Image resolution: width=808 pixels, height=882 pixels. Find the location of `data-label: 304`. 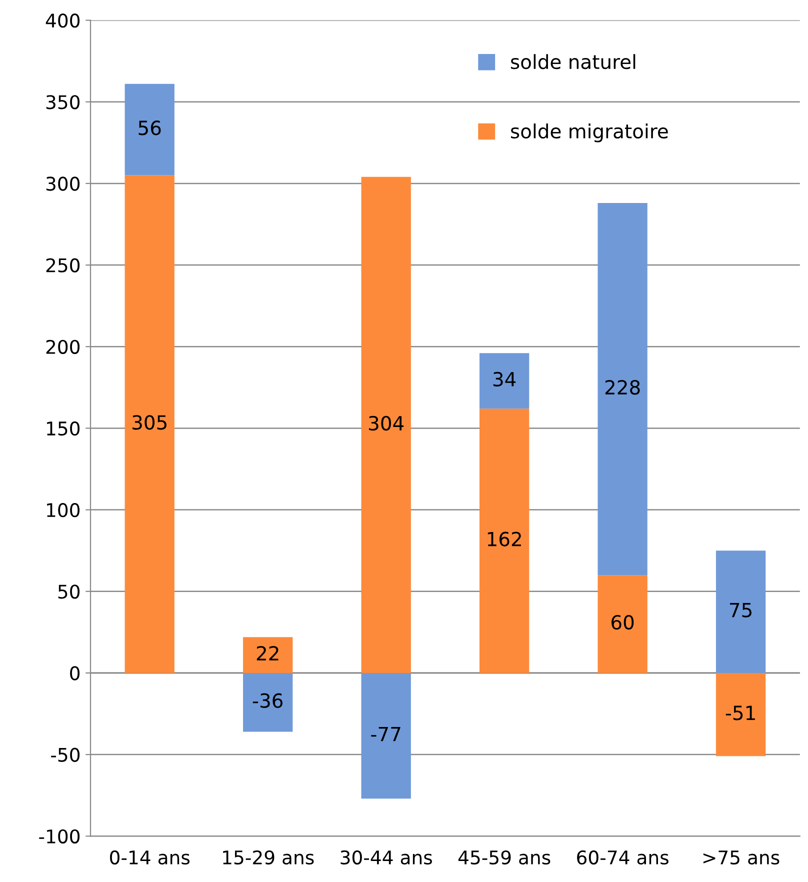

data-label: 304 is located at coordinates (386, 423).